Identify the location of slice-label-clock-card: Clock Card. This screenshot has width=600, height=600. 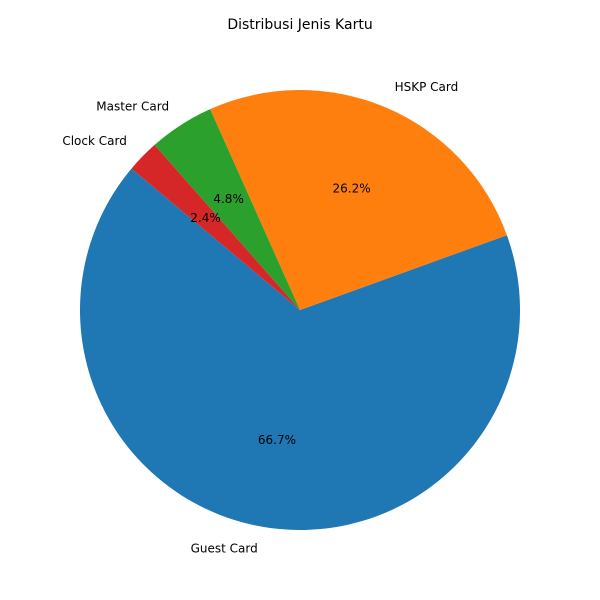
(94, 141).